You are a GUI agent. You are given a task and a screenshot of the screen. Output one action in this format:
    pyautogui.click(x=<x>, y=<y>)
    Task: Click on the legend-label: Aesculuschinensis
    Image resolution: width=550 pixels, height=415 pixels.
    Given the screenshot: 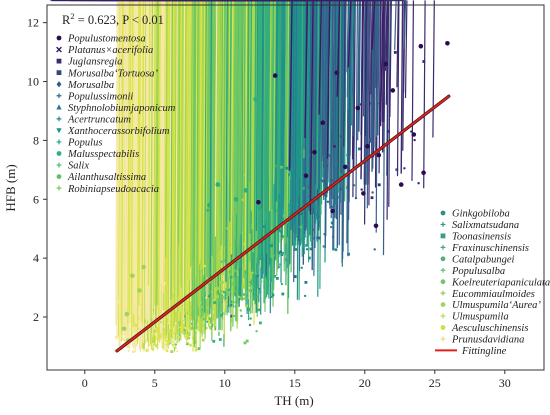 What is the action you would take?
    pyautogui.click(x=489, y=328)
    